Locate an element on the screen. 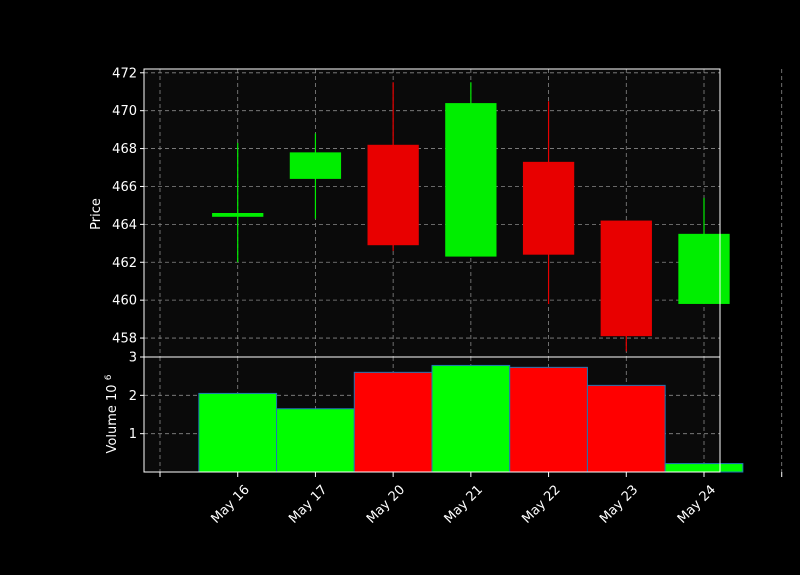 This screenshot has height=575, width=800. price-y-tick-label: 466 is located at coordinates (124, 187).